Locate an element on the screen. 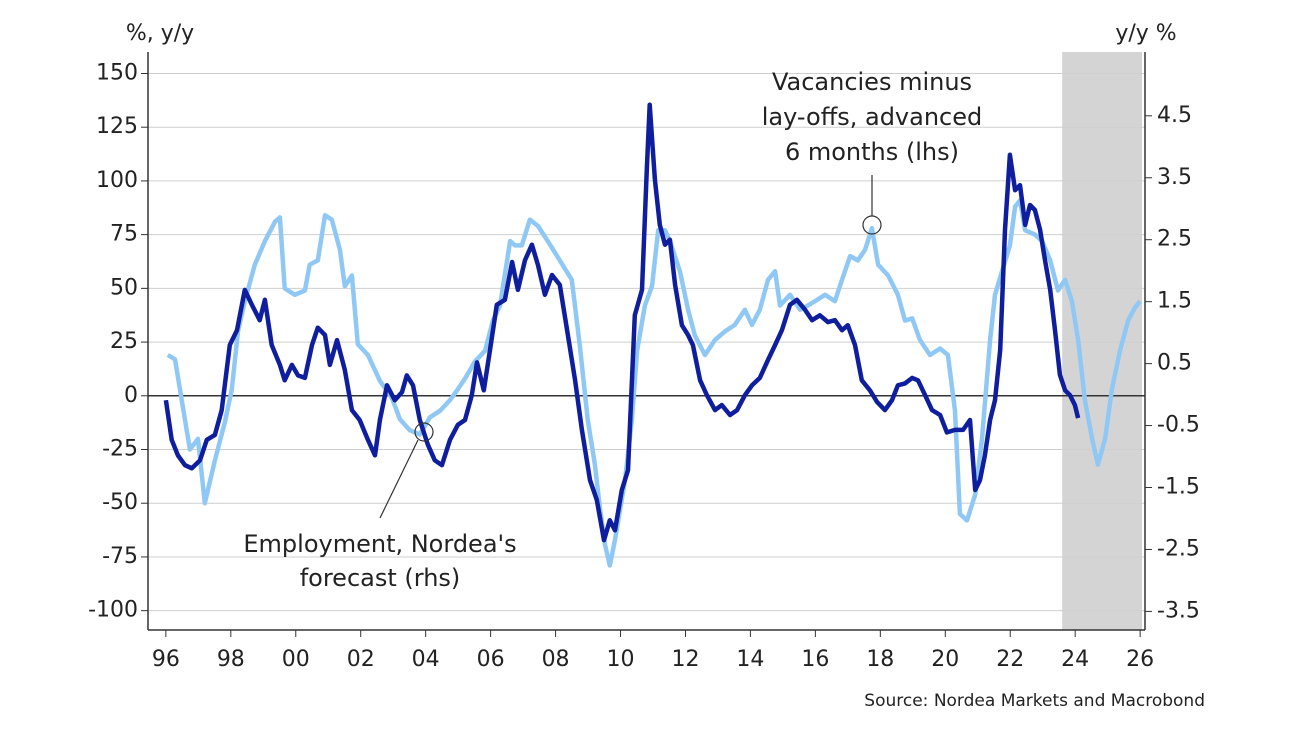 The height and width of the screenshot is (731, 1300). y-tick-label: 50 is located at coordinates (124, 287).